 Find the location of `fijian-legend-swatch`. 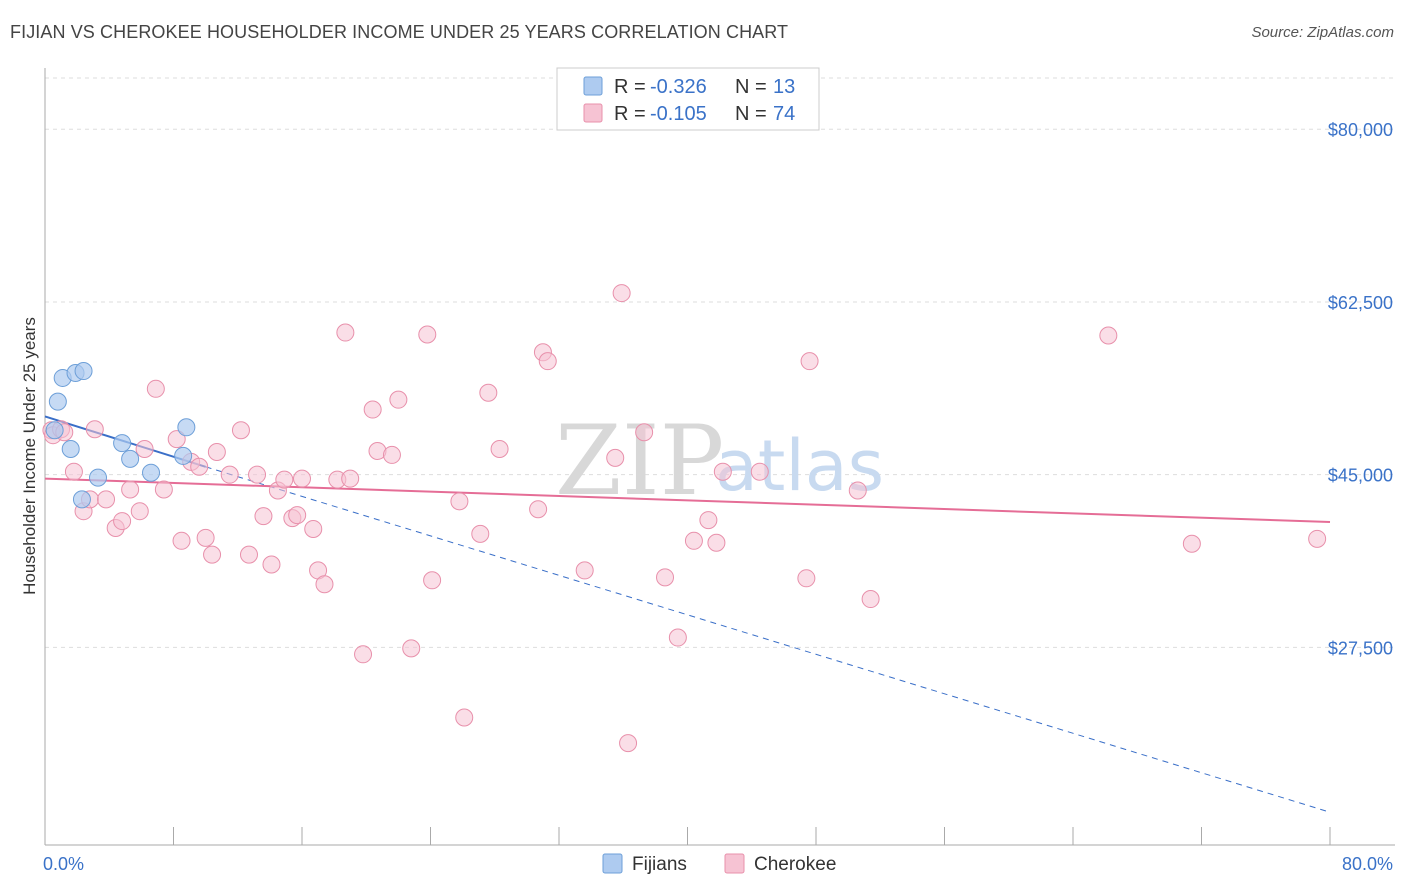

fijian-legend-swatch is located at coordinates (593, 86).